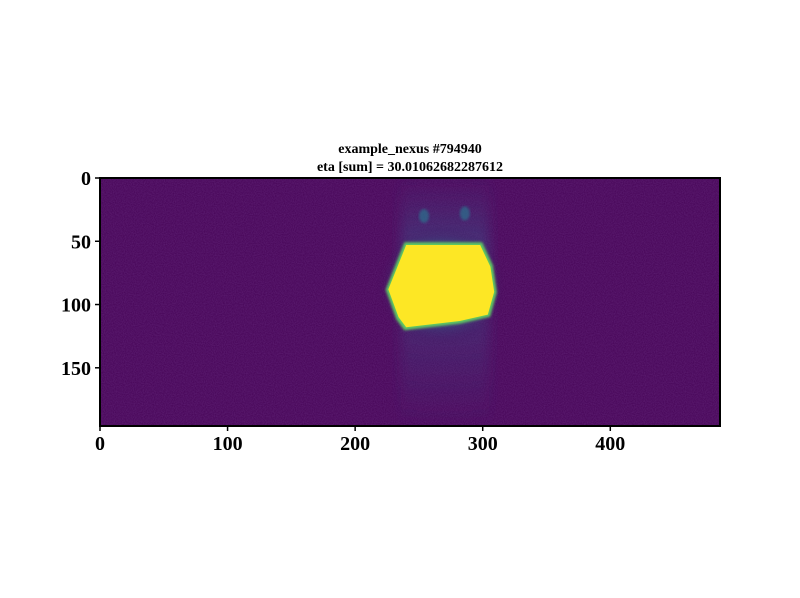 Image resolution: width=800 pixels, height=598 pixels. Describe the element at coordinates (100, 444) in the screenshot. I see `x-tick-label: 0` at that location.